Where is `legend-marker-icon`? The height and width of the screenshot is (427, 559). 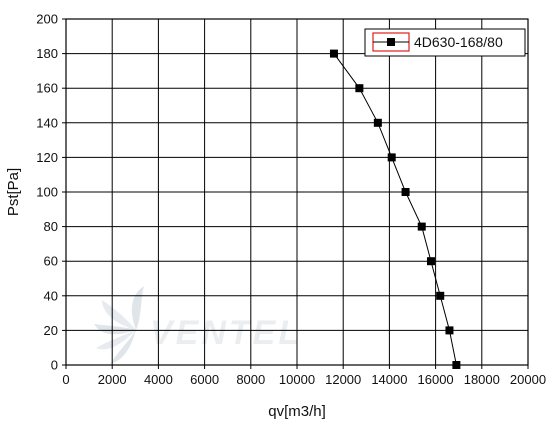
legend-marker-icon is located at coordinates (391, 42).